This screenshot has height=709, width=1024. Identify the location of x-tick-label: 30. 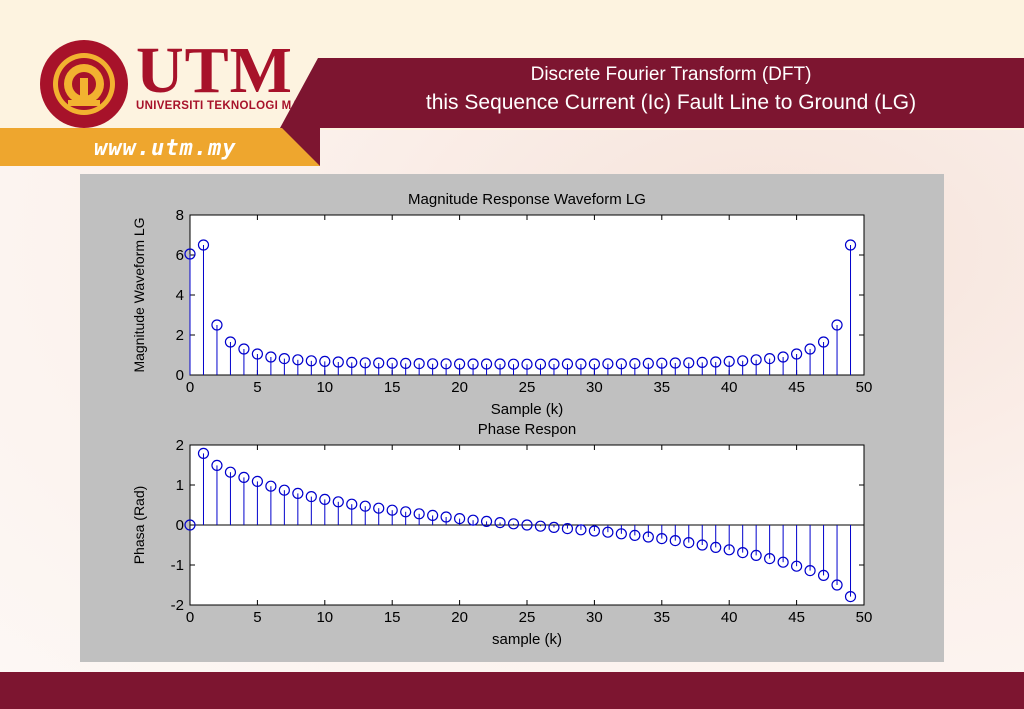
(594, 387).